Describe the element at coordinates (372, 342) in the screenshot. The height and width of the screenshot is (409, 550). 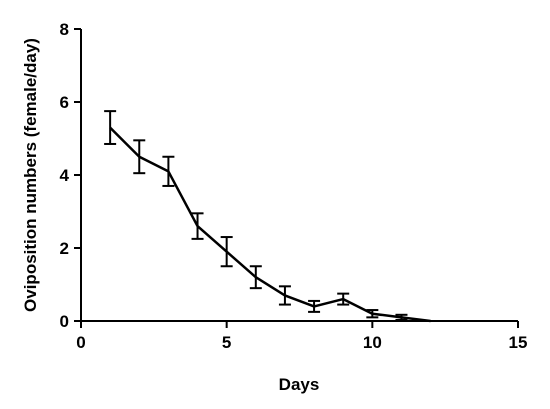
I see `x-tick-label: 10` at that location.